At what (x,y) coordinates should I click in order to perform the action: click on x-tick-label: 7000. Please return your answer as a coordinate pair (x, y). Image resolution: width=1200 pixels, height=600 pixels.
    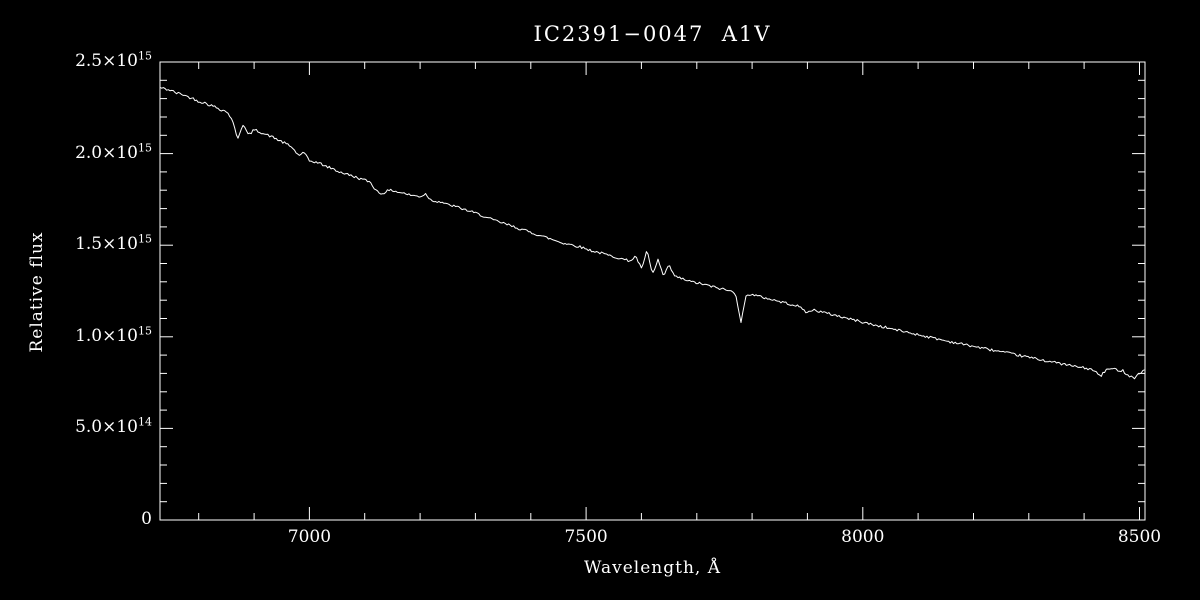
    Looking at the image, I should click on (309, 537).